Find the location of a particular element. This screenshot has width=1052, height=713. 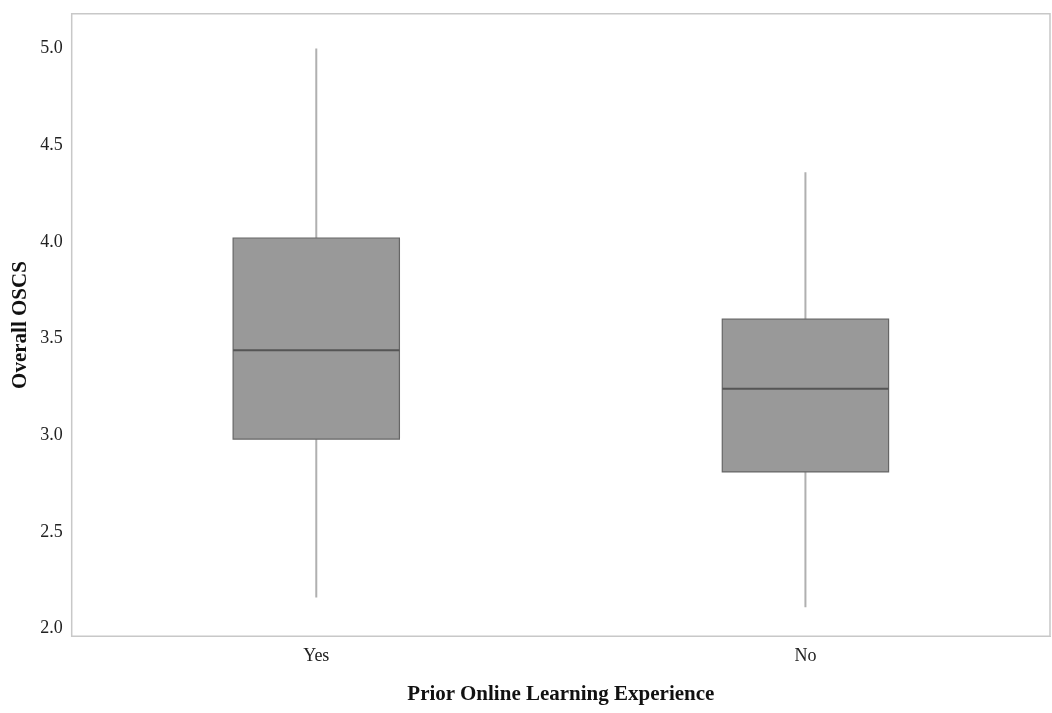

y-tick-label: 3.0 is located at coordinates (51, 433).